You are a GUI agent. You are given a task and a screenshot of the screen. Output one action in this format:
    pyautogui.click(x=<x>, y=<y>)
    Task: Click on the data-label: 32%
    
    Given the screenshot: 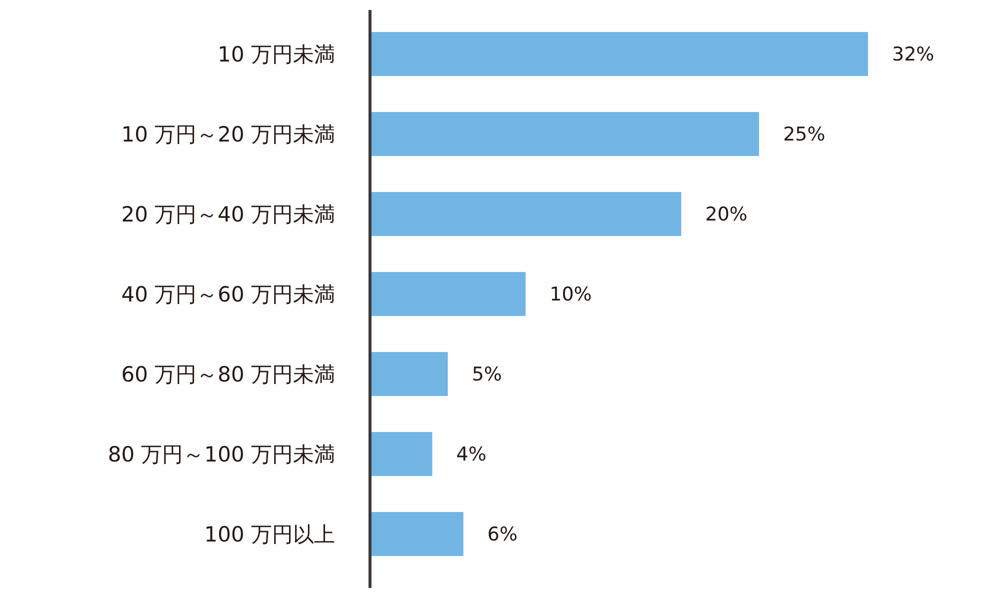 What is the action you would take?
    pyautogui.click(x=913, y=55)
    